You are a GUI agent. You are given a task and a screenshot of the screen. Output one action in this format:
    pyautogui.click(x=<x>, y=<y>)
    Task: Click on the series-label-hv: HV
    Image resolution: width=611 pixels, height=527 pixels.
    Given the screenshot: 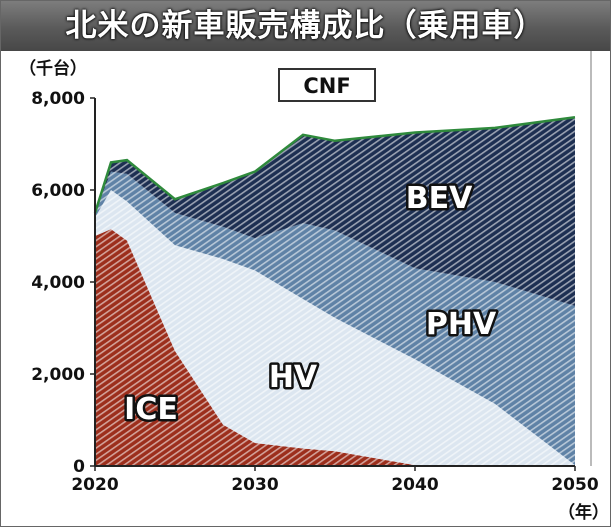 What is the action you would take?
    pyautogui.click(x=293, y=377)
    